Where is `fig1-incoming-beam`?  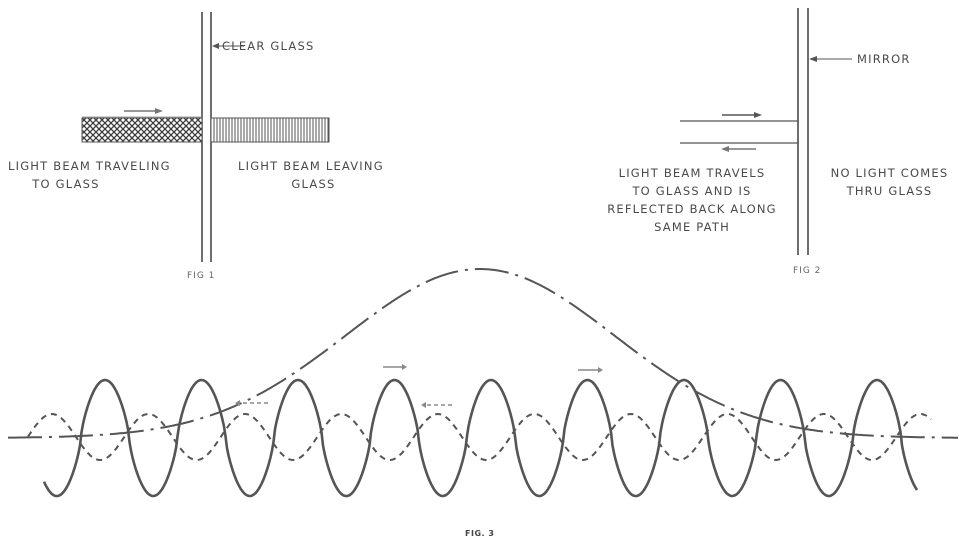 fig1-incoming-beam is located at coordinates (142, 130).